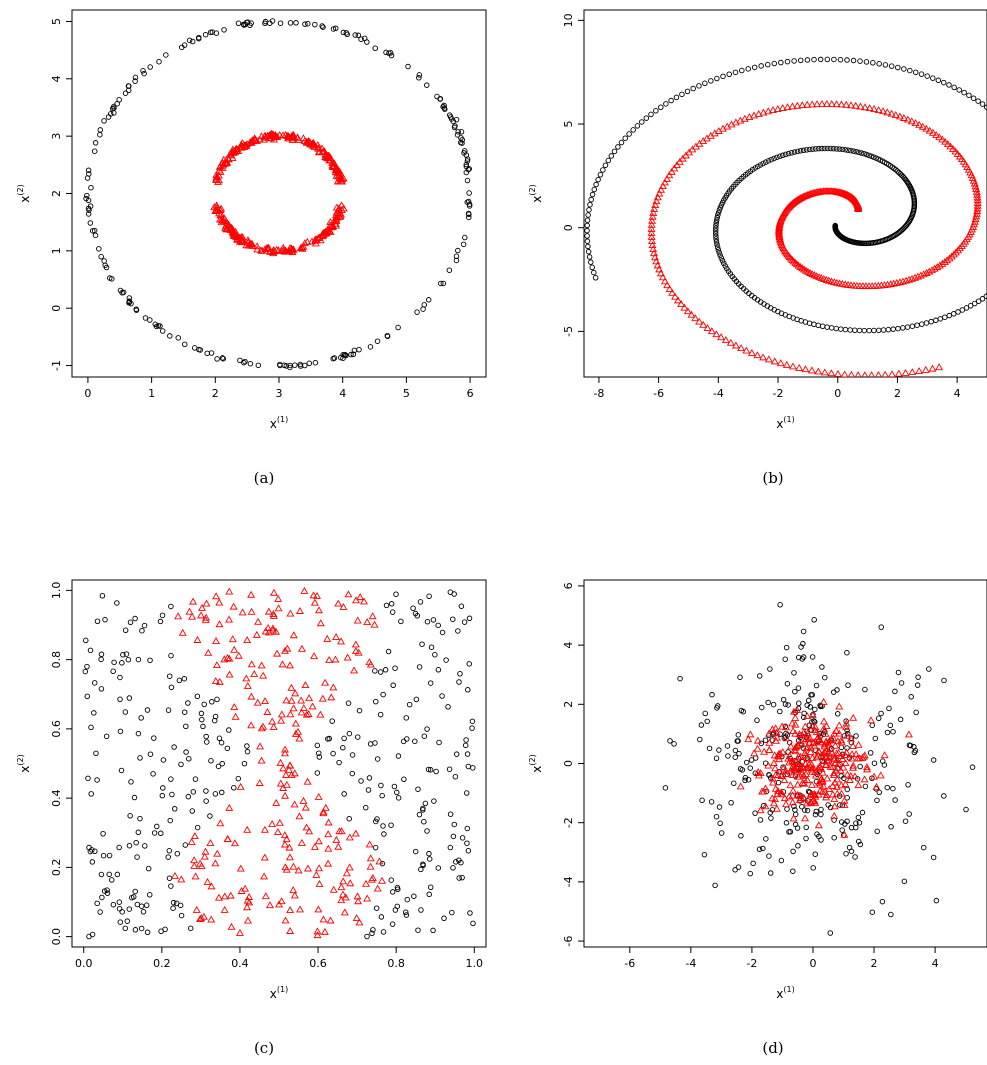 Image resolution: width=987 pixels, height=1065 pixels. I want to click on points-layer, so click(819, 769).